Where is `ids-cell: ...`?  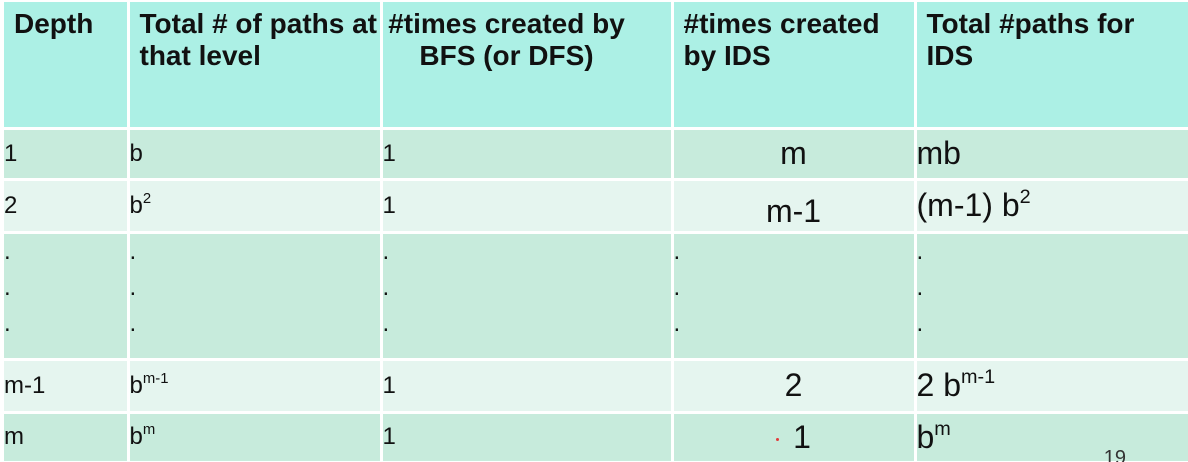
ids-cell: ... is located at coordinates (792, 296).